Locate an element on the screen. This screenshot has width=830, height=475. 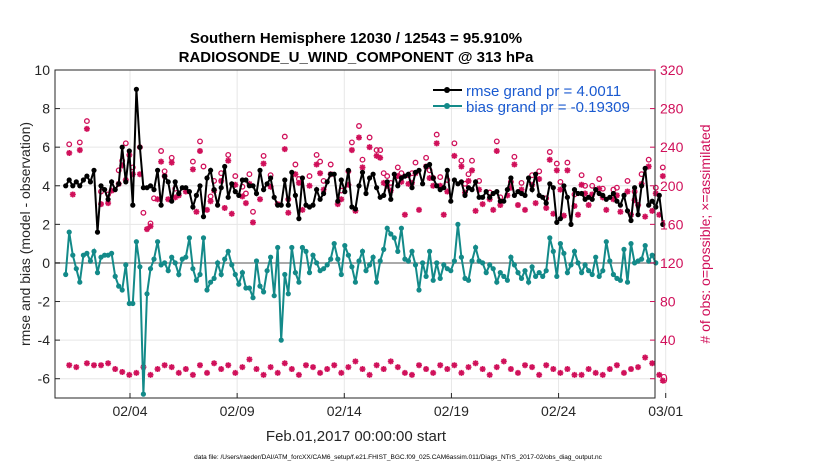
obs-bottom-markers is located at coordinates (366, 369).